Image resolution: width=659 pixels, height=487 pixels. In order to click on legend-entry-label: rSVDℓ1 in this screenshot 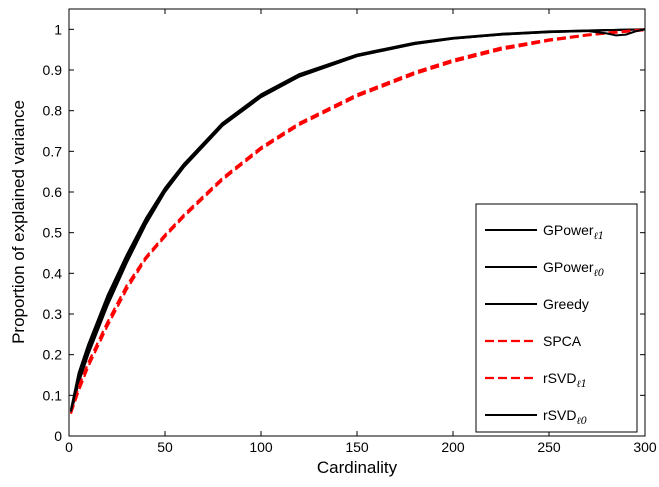, I will do `click(565, 380)`.